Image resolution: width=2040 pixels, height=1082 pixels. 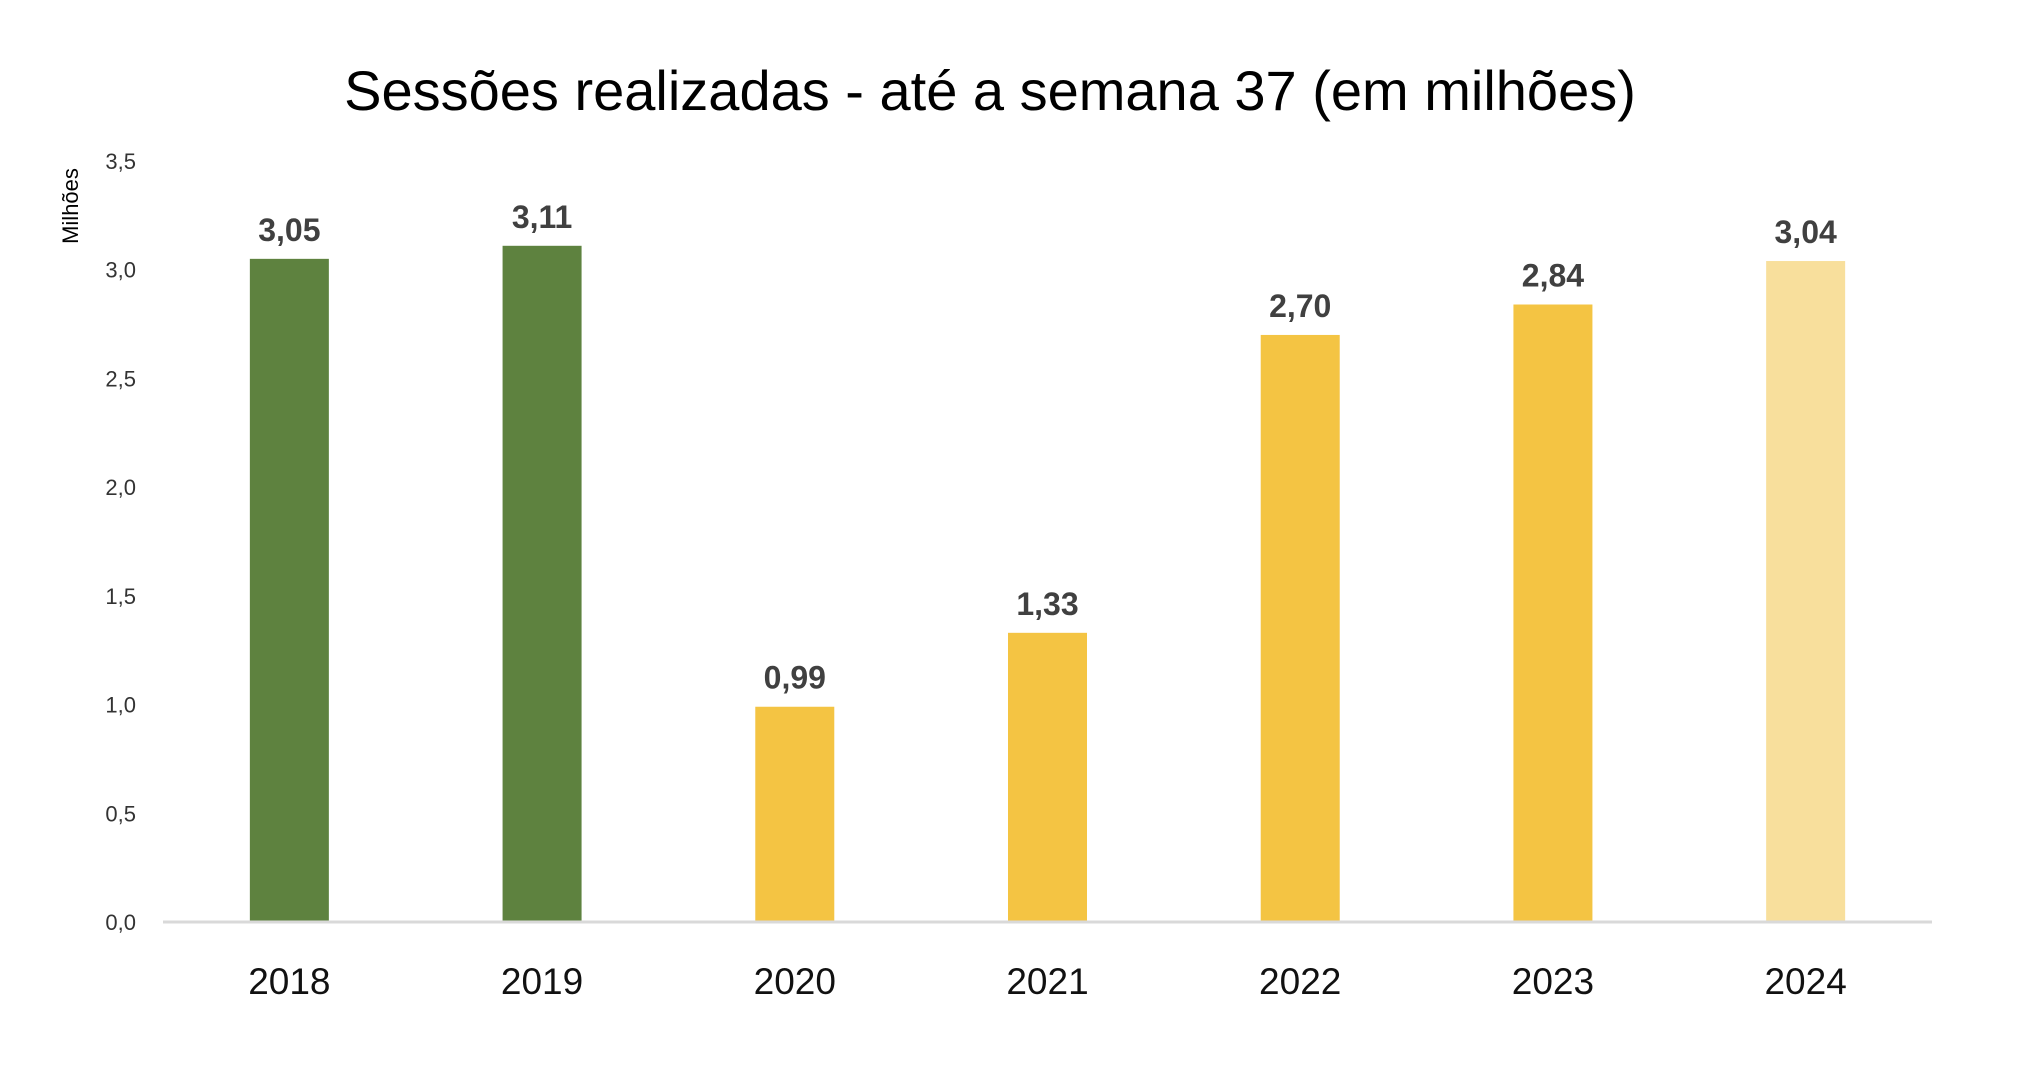 I want to click on bar-2023, so click(x=1553, y=613).